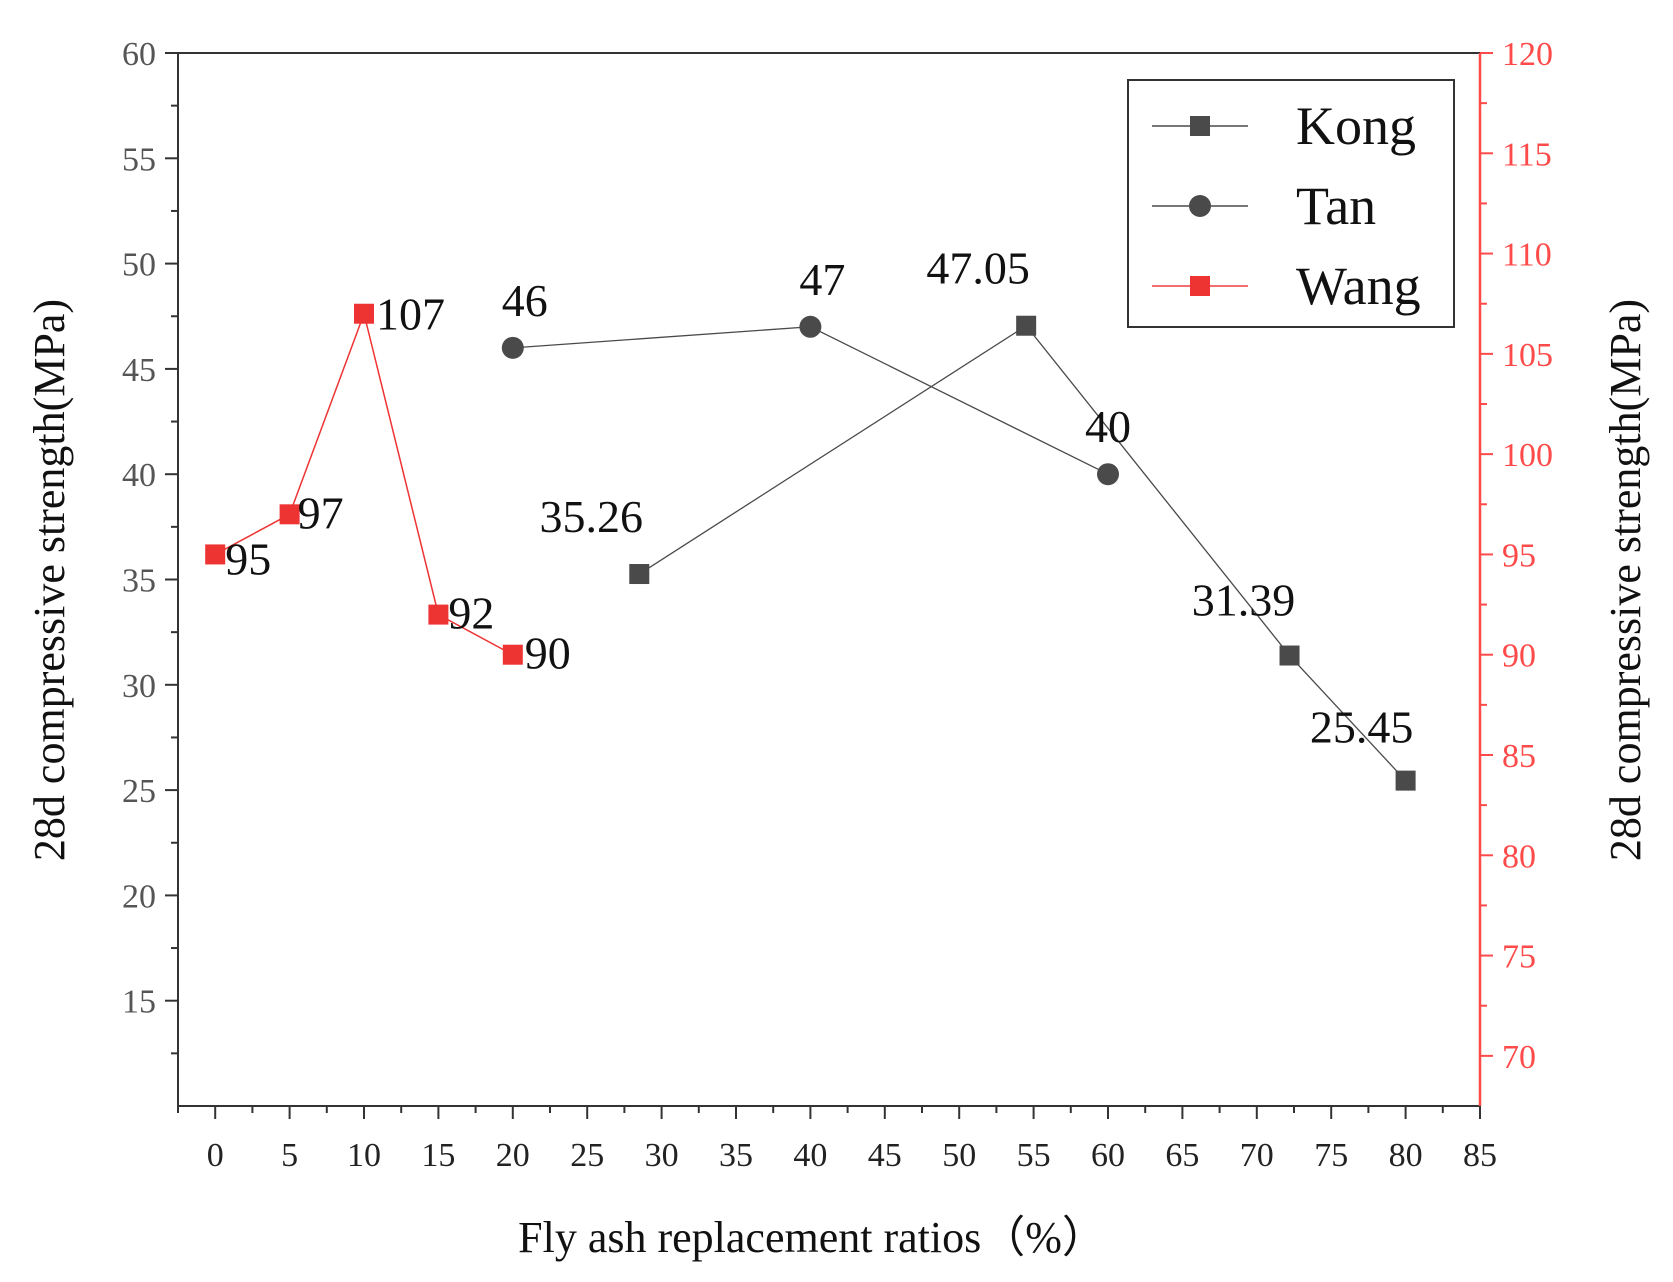  What do you see at coordinates (662, 1155) in the screenshot?
I see `x-tick-label-30: 30` at bounding box center [662, 1155].